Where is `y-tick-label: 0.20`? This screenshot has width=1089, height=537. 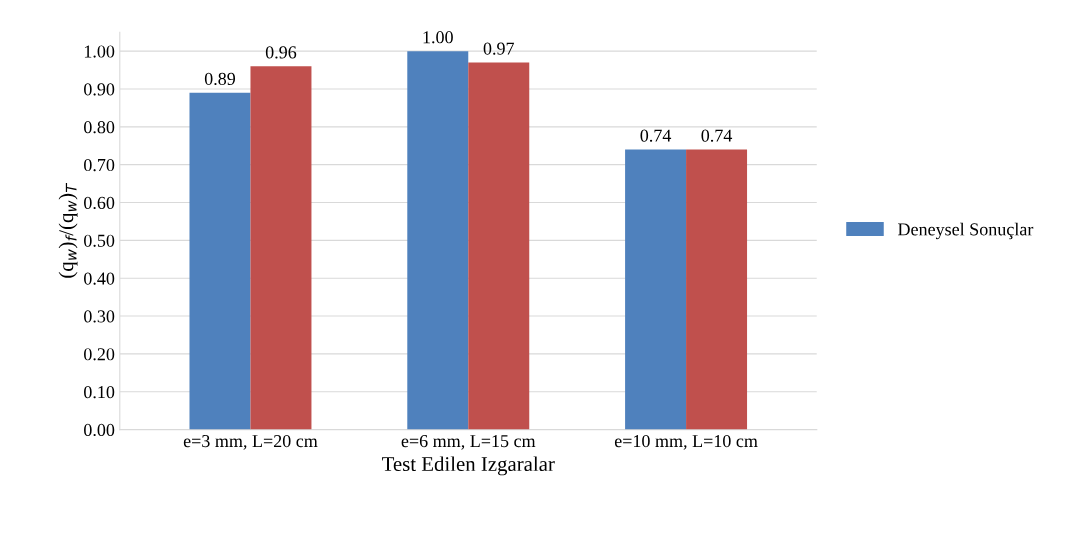 y-tick-label: 0.20 is located at coordinates (99, 354).